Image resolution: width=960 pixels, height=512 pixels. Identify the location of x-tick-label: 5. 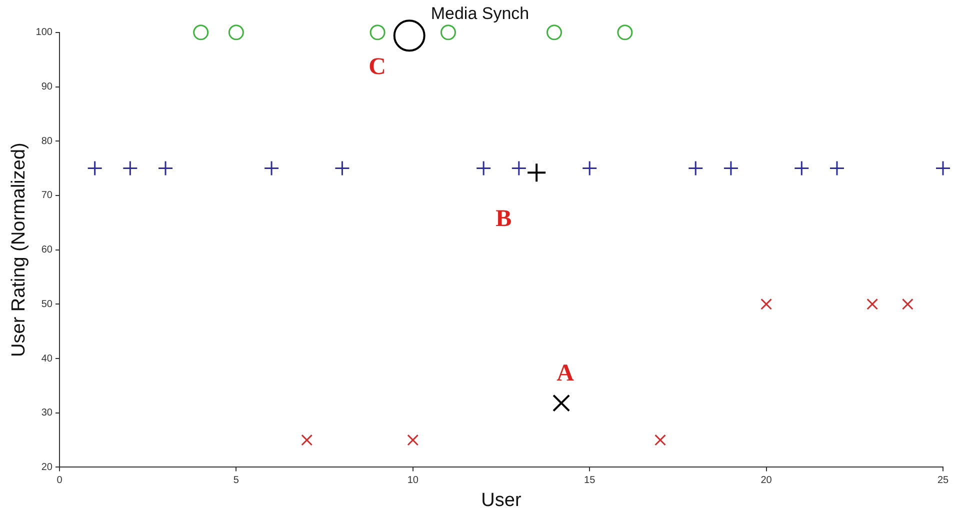
(236, 480).